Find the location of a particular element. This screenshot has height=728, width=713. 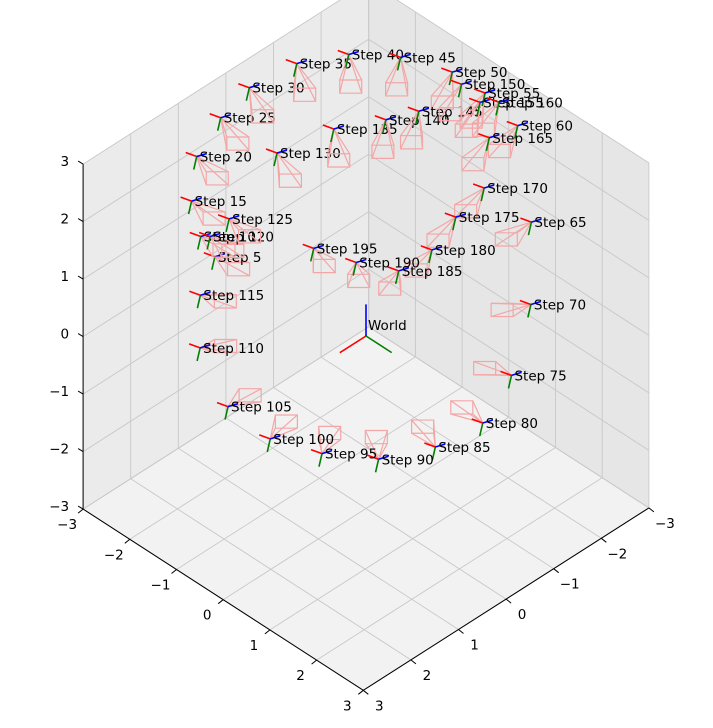

camera-pose: Step 65 is located at coordinates (540, 231).